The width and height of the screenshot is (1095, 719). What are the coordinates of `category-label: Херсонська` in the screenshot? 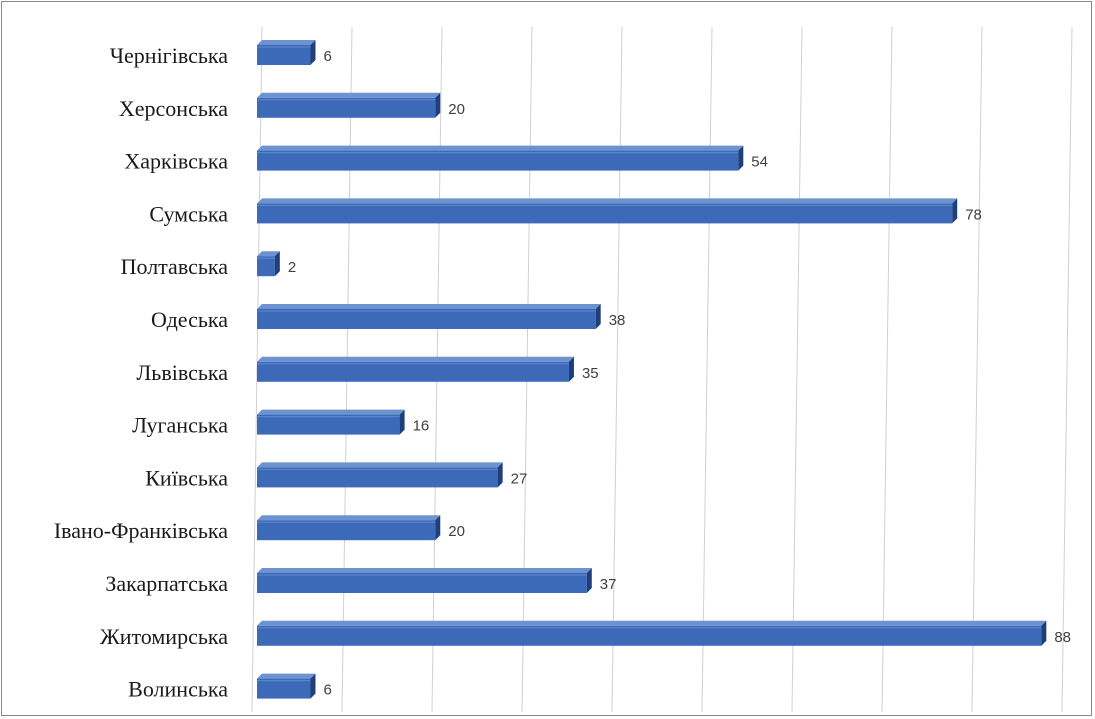 It's located at (173, 108).